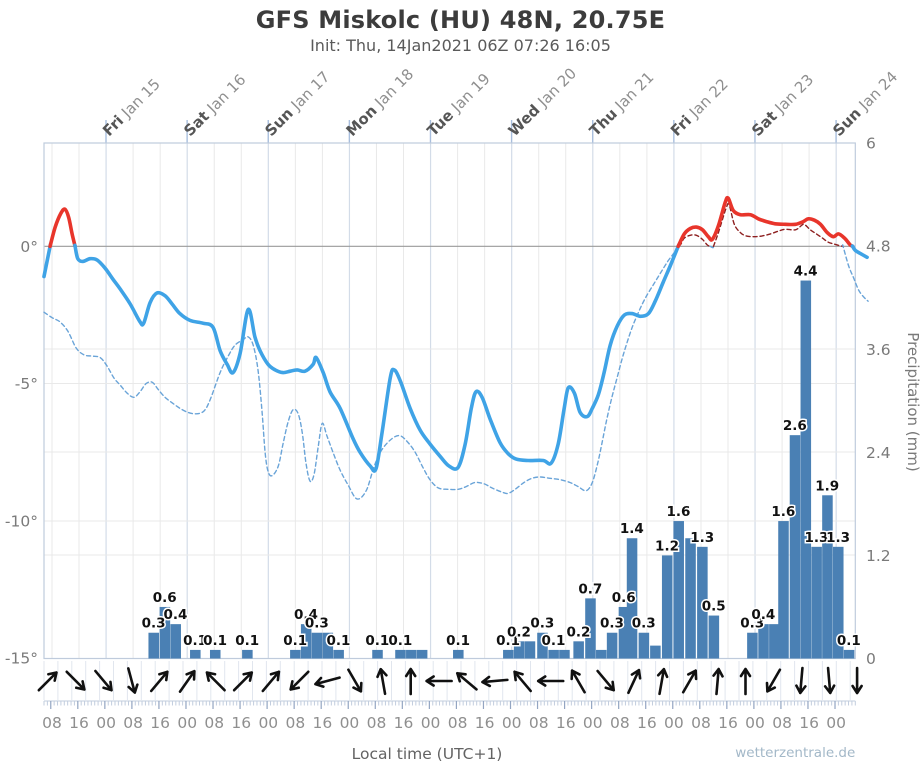 Image resolution: width=921 pixels, height=768 pixels. I want to click on day-label: Thu Jan 21, so click(622, 104).